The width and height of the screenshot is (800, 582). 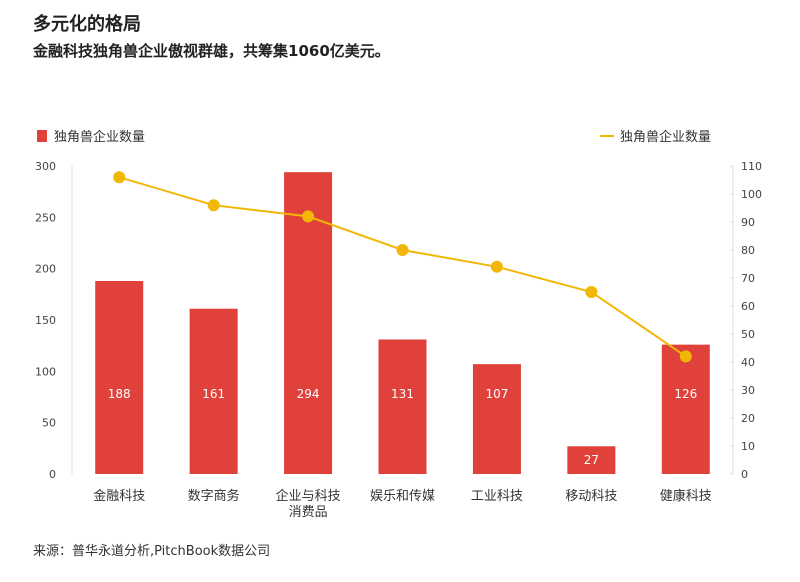 I want to click on x-tick-label: 工业科技, so click(x=497, y=496).